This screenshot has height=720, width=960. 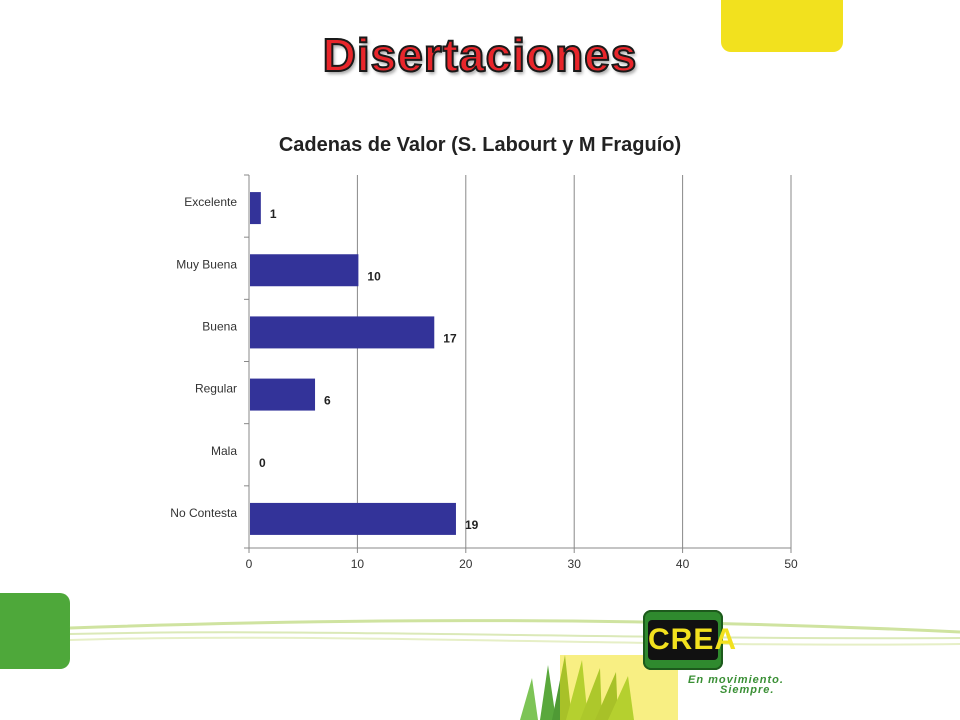 What do you see at coordinates (683, 564) in the screenshot?
I see `x-tick-label: 40` at bounding box center [683, 564].